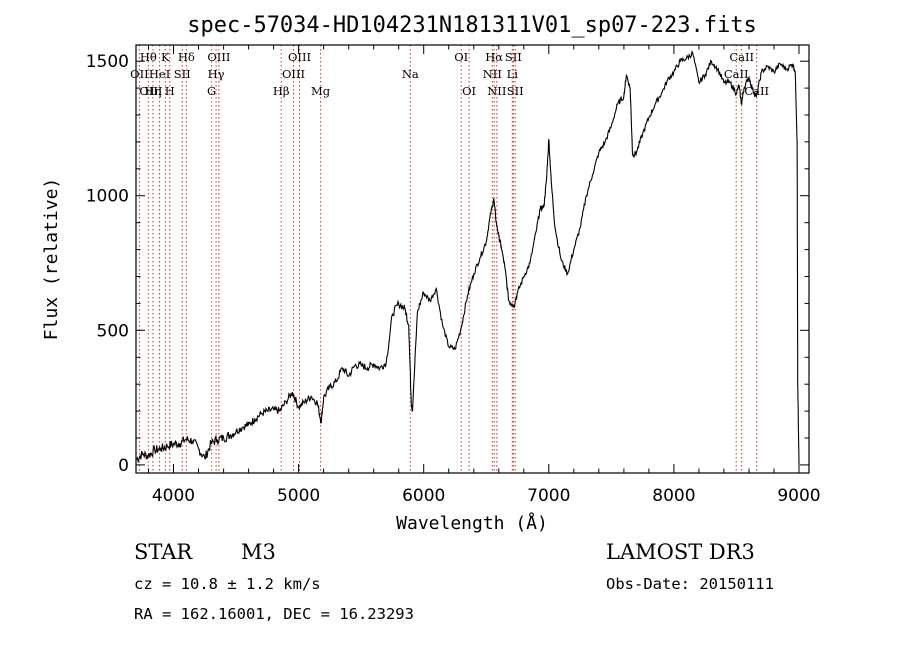 The width and height of the screenshot is (900, 649). What do you see at coordinates (123, 466) in the screenshot?
I see `y-tick-label-0: 0` at bounding box center [123, 466].